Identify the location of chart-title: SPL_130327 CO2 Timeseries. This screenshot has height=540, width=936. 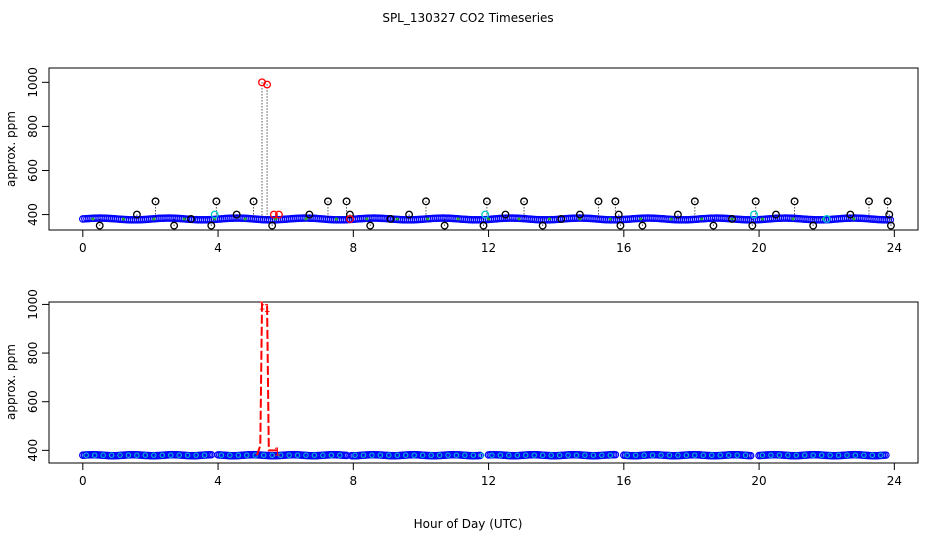
(467, 18).